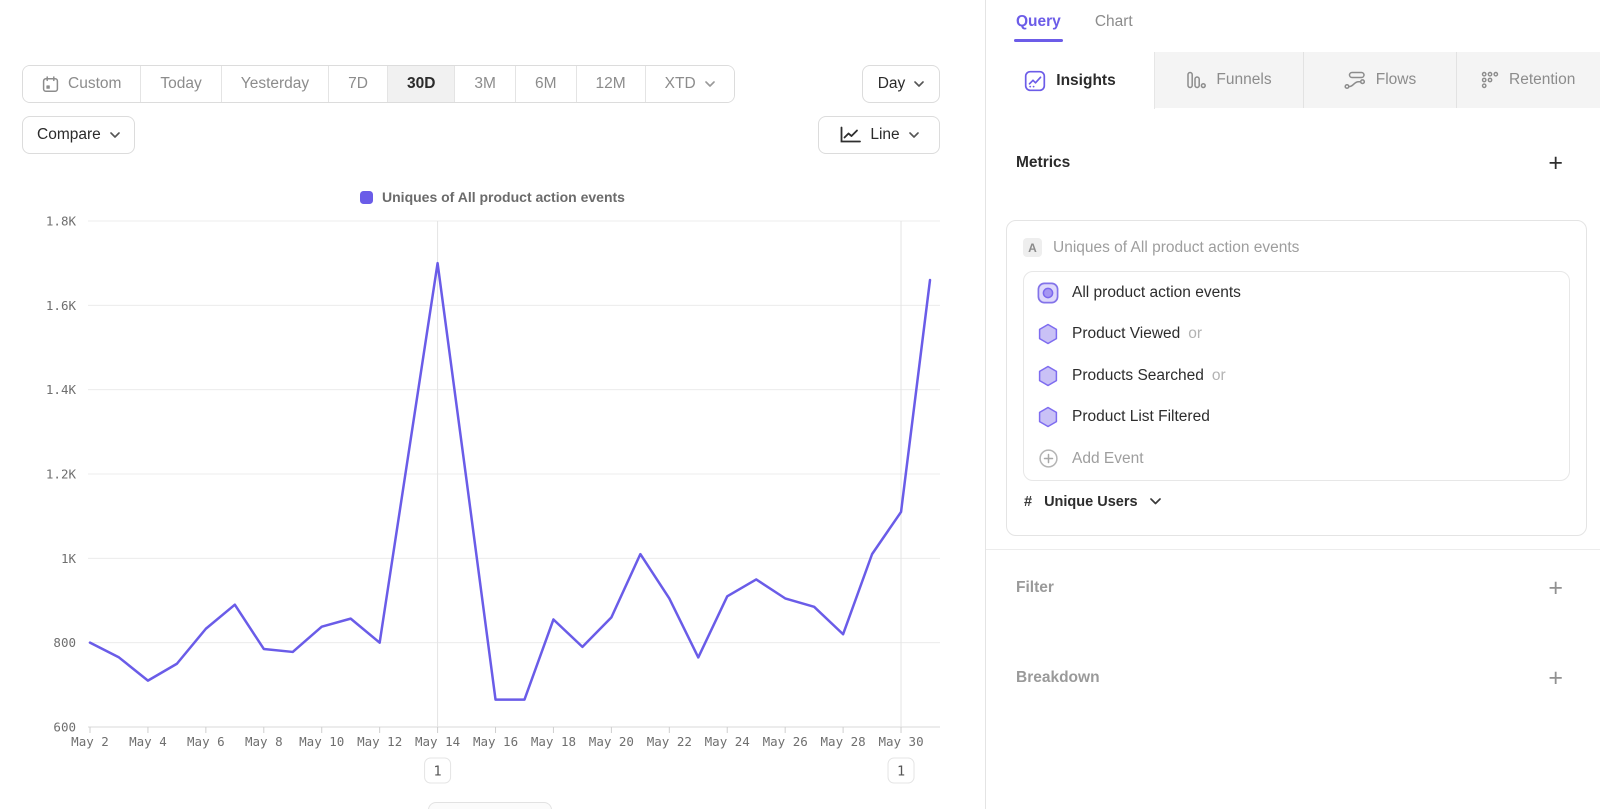  I want to click on metric-letter-badge: A, so click(1032, 247).